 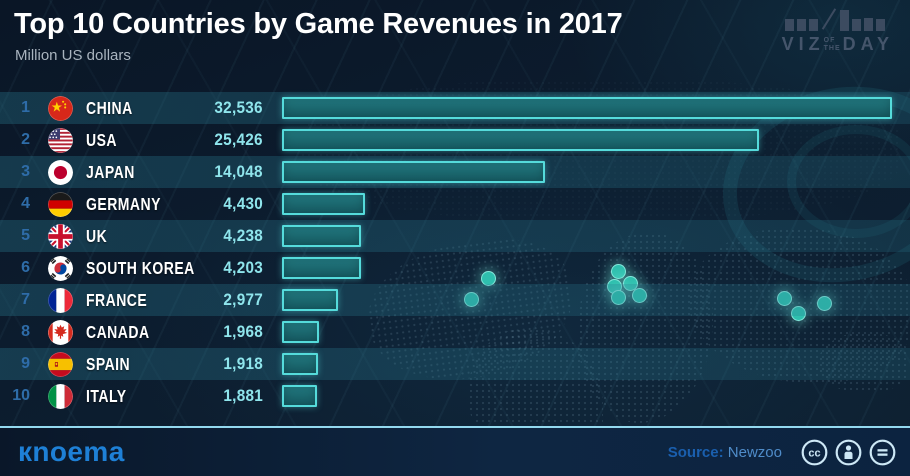 I want to click on table-row: 8 CANADA 1,968, so click(x=455, y=332).